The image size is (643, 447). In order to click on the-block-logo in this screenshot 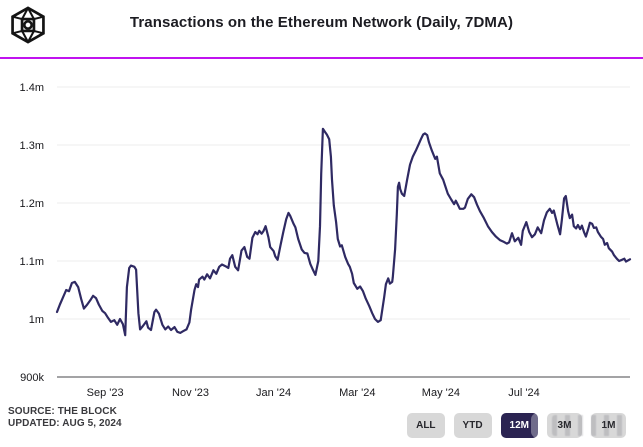, I will do `click(28, 25)`.